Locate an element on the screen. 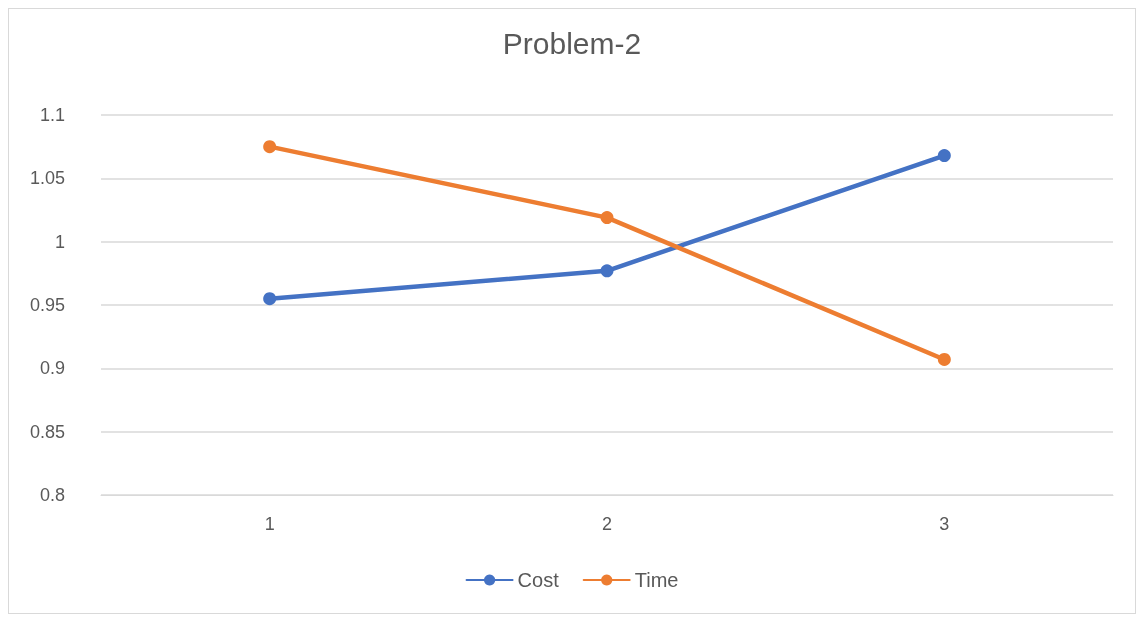 Image resolution: width=1146 pixels, height=624 pixels. y-tick-label: 0.95 is located at coordinates (47, 305).